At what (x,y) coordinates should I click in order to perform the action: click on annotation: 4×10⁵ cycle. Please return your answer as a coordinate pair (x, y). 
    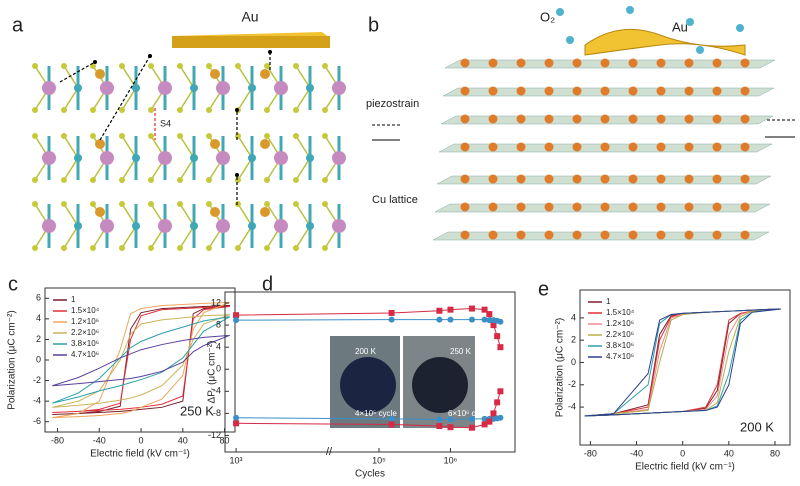
    Looking at the image, I should click on (376, 413).